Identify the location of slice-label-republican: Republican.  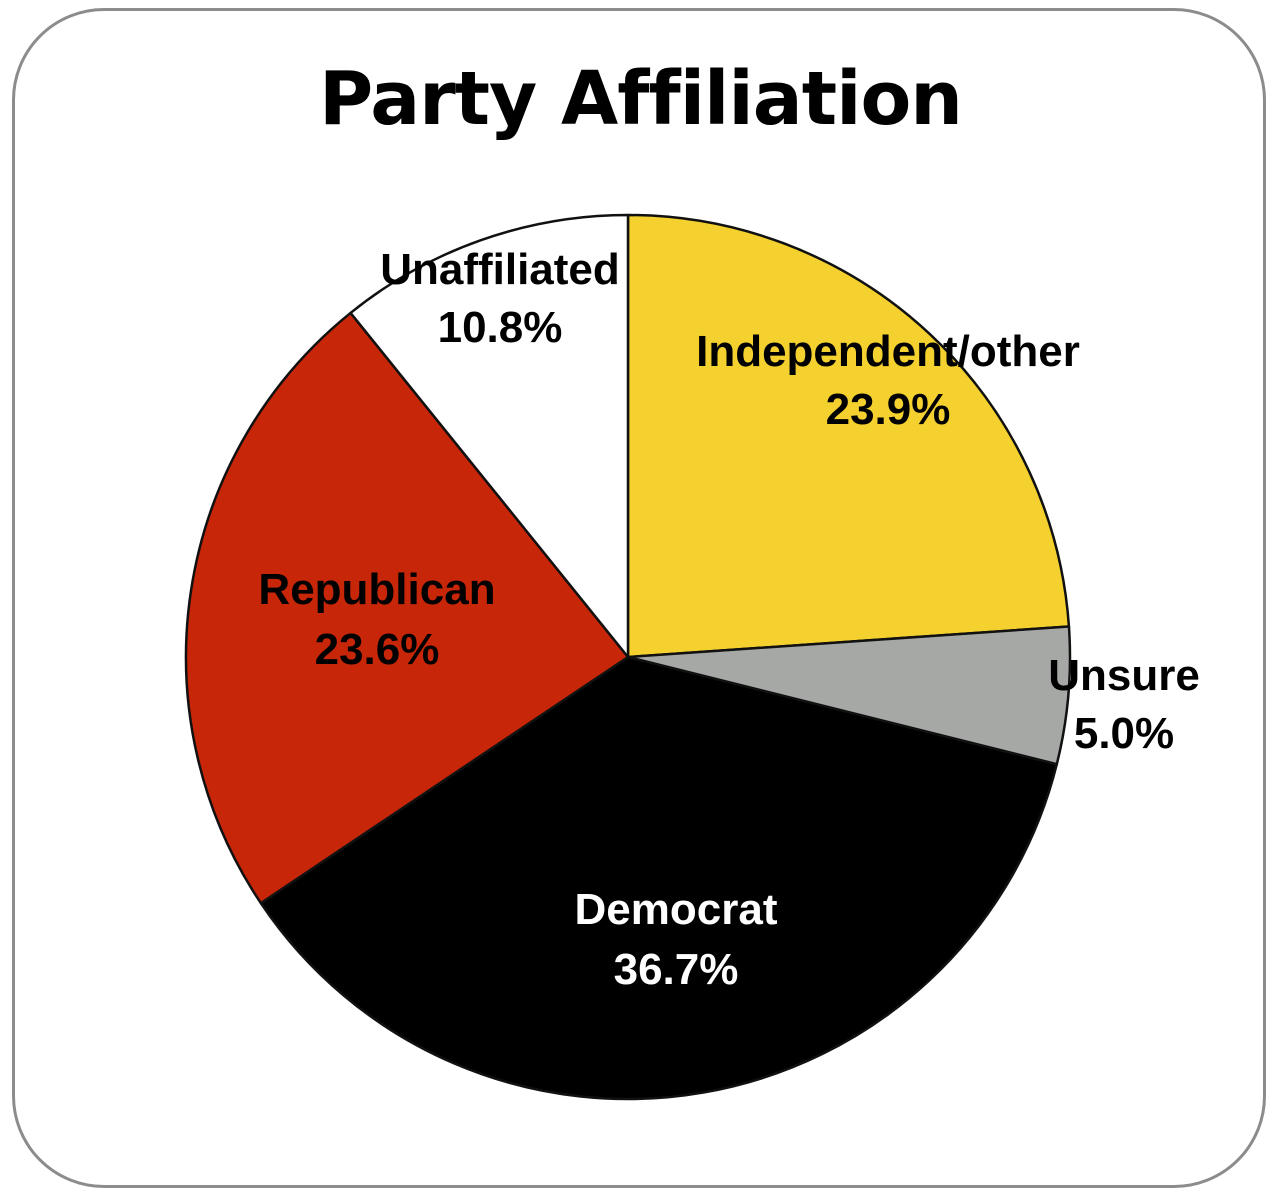
(376, 589).